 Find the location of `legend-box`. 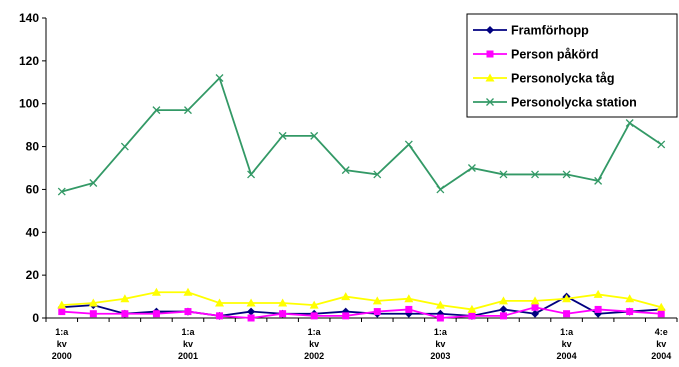

legend-box is located at coordinates (572, 65).